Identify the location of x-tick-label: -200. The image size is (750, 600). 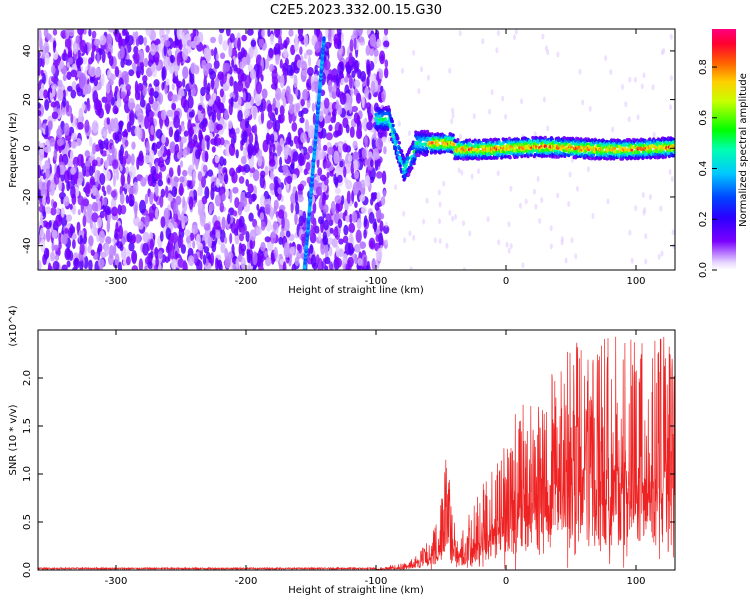
(246, 581).